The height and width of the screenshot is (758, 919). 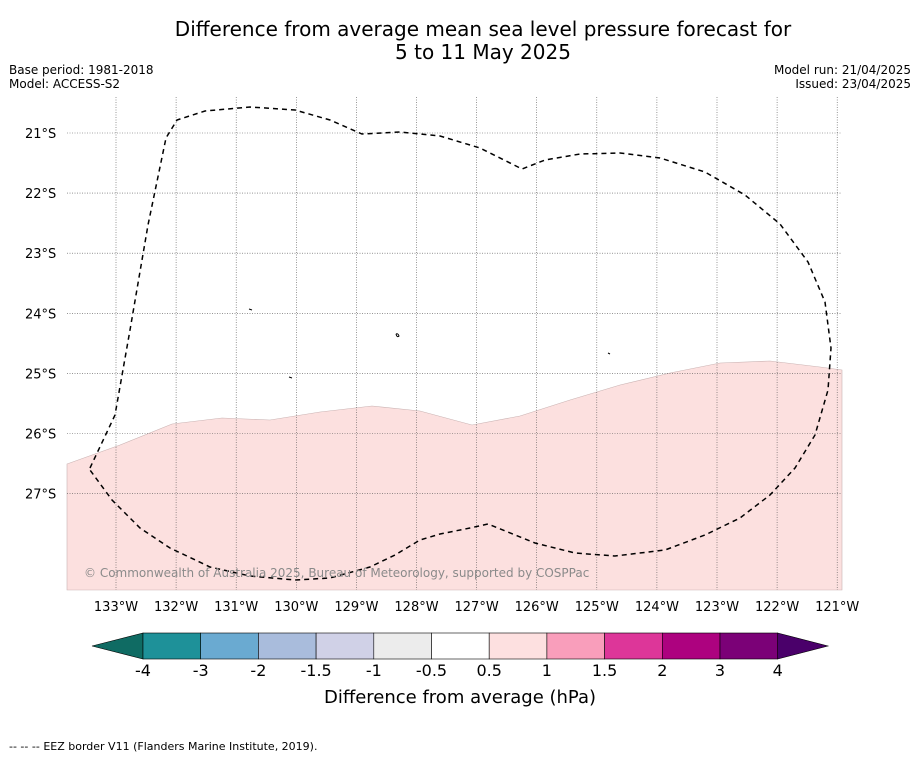 I want to click on colorbar-tick-label: 0.5, so click(x=488, y=670).